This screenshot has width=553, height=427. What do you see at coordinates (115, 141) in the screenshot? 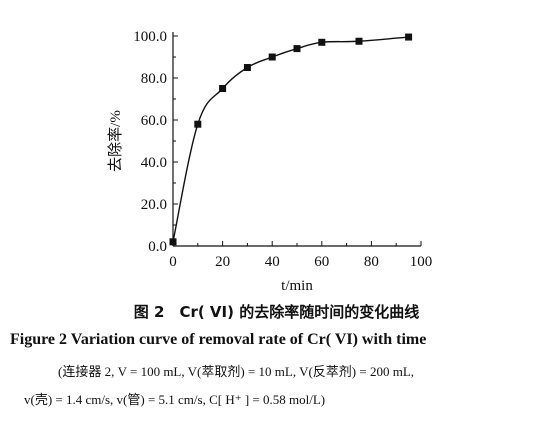
I see `y-axis-title: 去除率/%` at bounding box center [115, 141].